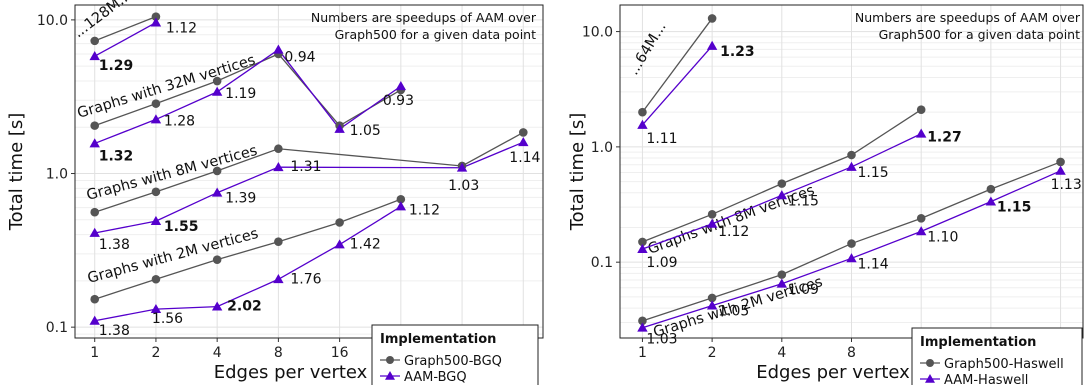 The height and width of the screenshot is (385, 1087). Describe the element at coordinates (1066, 185) in the screenshot. I see `speedup-label: 1.13` at that location.